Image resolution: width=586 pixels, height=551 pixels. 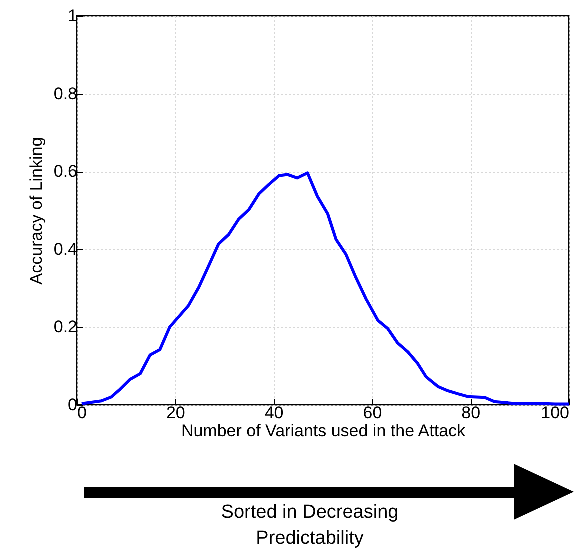 What do you see at coordinates (471, 413) in the screenshot?
I see `x-tick-label: 80` at bounding box center [471, 413].